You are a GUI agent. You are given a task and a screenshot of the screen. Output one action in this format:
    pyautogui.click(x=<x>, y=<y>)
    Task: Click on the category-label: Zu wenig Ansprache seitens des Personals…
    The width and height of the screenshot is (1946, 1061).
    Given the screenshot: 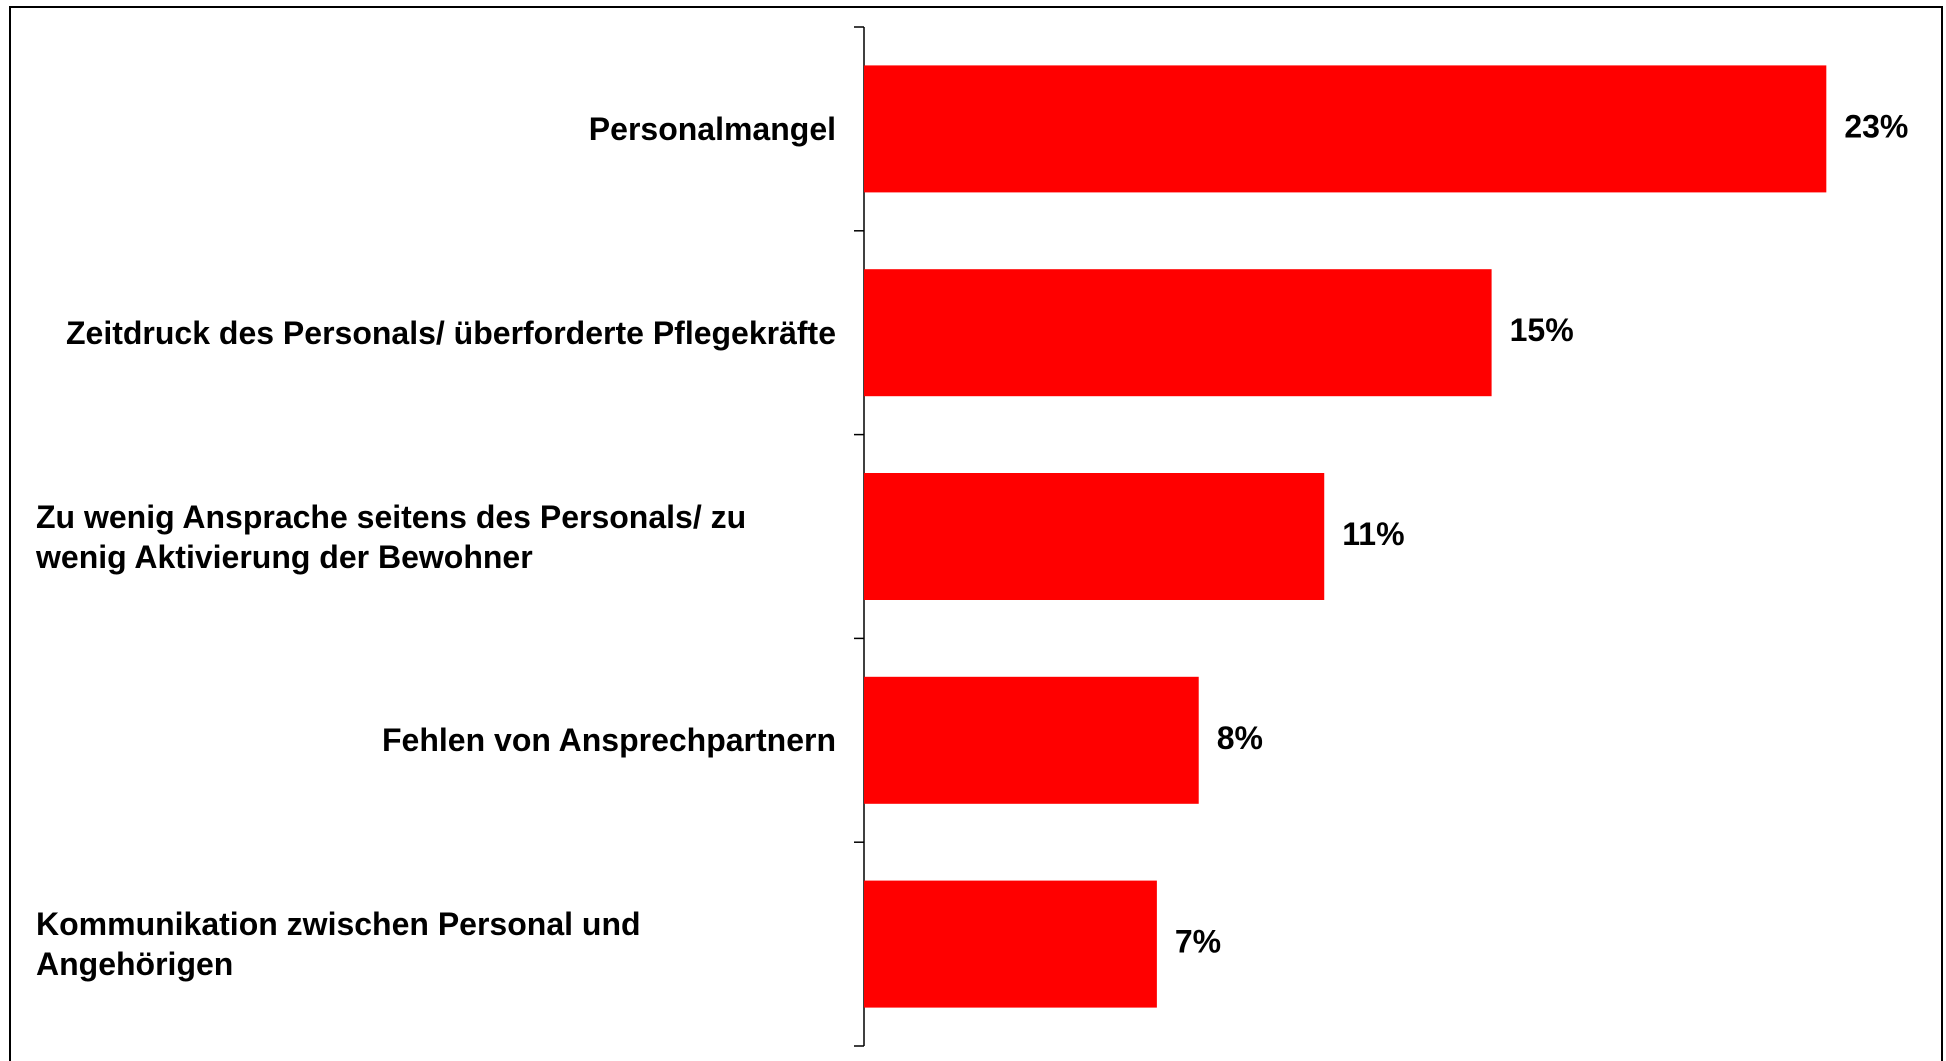 What is the action you would take?
    pyautogui.click(x=391, y=536)
    